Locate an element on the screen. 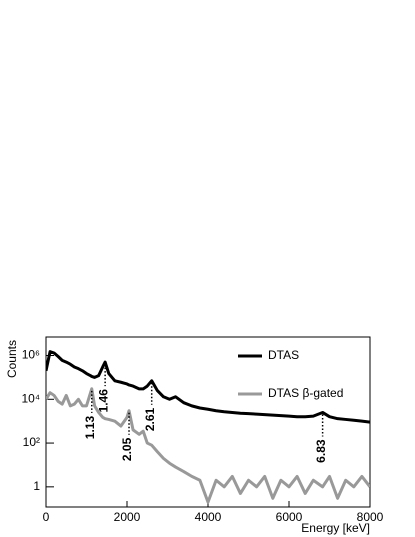 This screenshot has height=537, width=415. annotation-text: 2.05 is located at coordinates (127, 449).